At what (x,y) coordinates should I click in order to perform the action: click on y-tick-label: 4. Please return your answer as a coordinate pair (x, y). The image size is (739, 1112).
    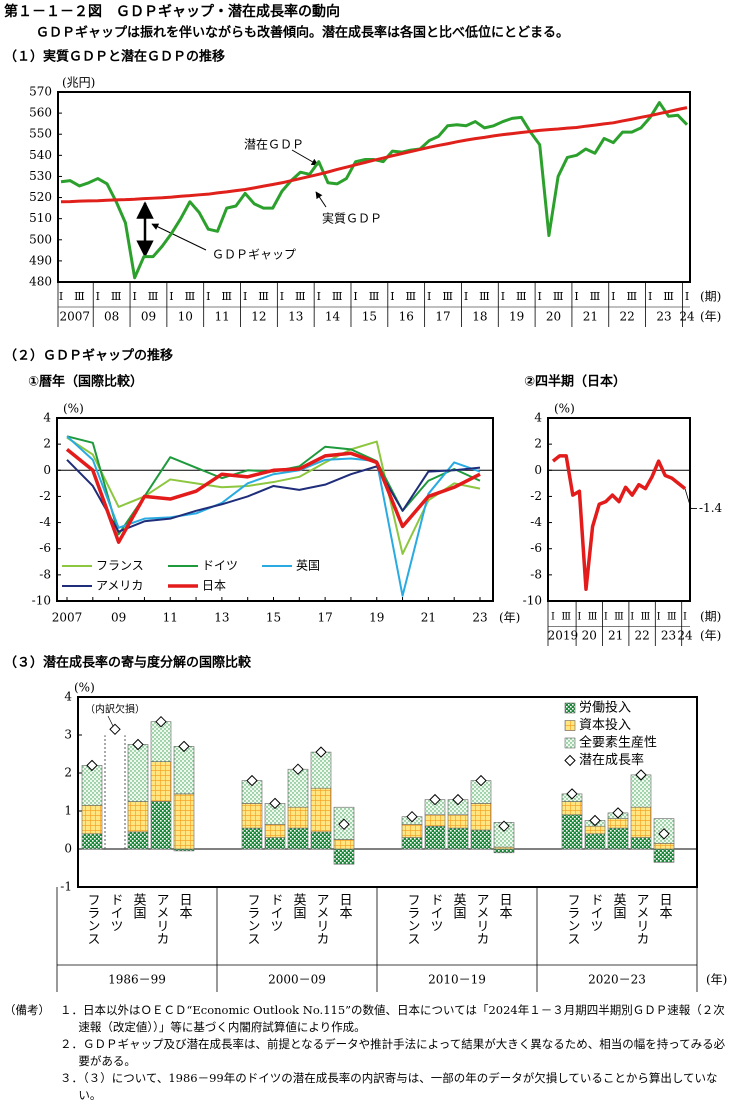
    Looking at the image, I should click on (47, 418).